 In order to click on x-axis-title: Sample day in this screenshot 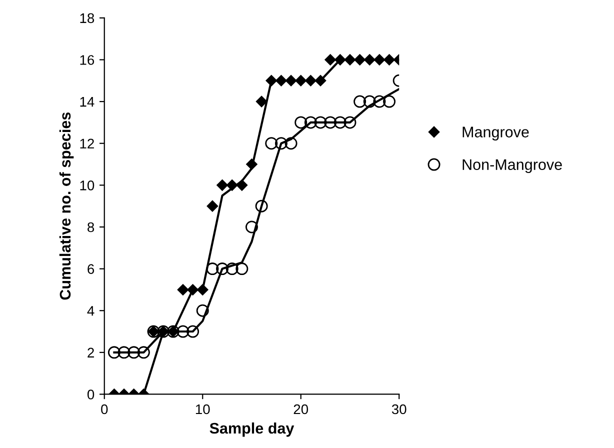, I will do `click(252, 429)`.